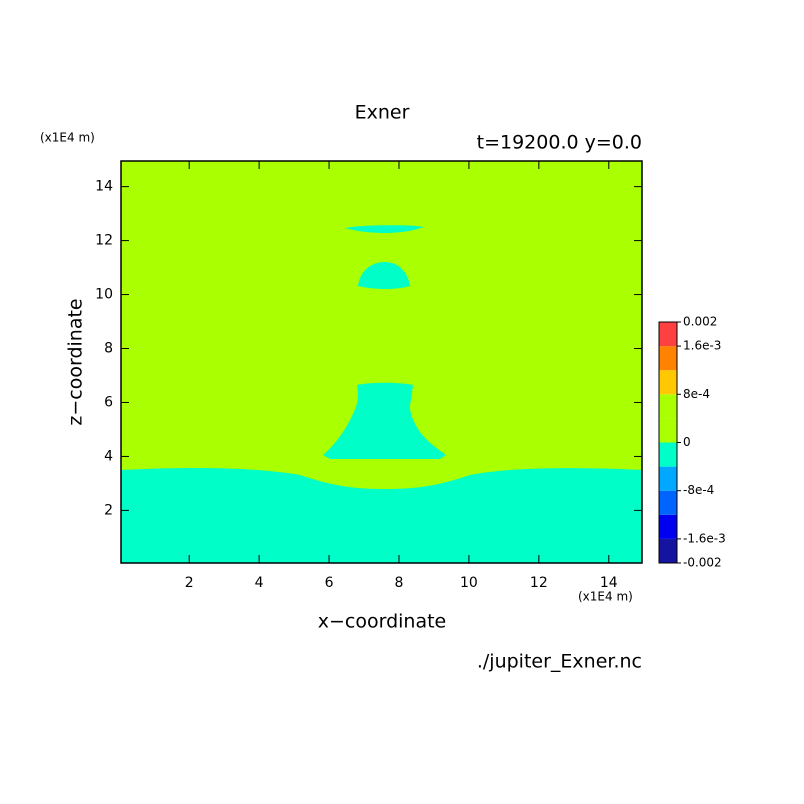 This screenshot has height=804, width=804. I want to click on x-tick-label: 14, so click(609, 583).